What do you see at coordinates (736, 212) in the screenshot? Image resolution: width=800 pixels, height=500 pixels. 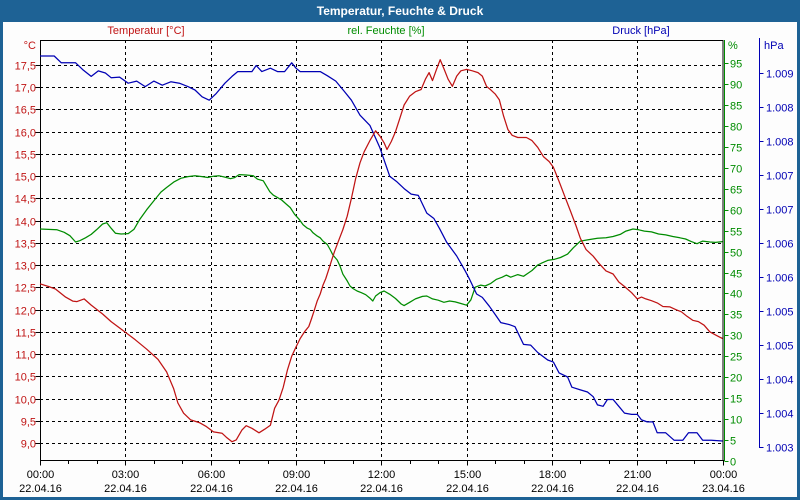 I see `humidity-tick-label: 60` at bounding box center [736, 212].